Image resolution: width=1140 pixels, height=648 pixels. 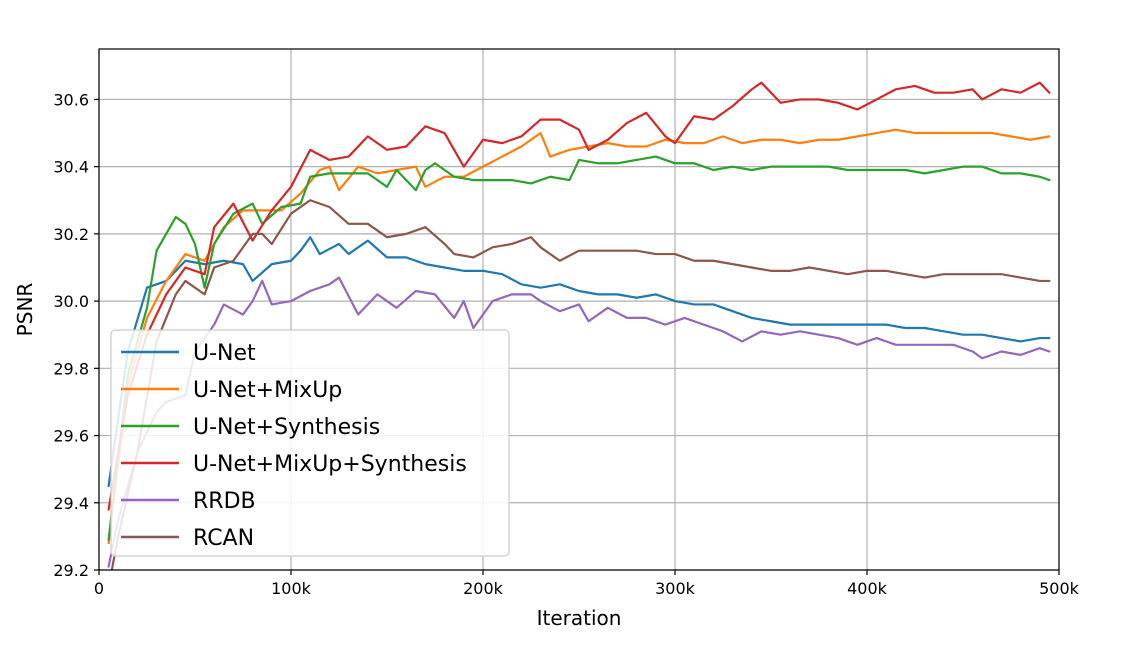 I want to click on x-tick-label: 200k, so click(x=483, y=588).